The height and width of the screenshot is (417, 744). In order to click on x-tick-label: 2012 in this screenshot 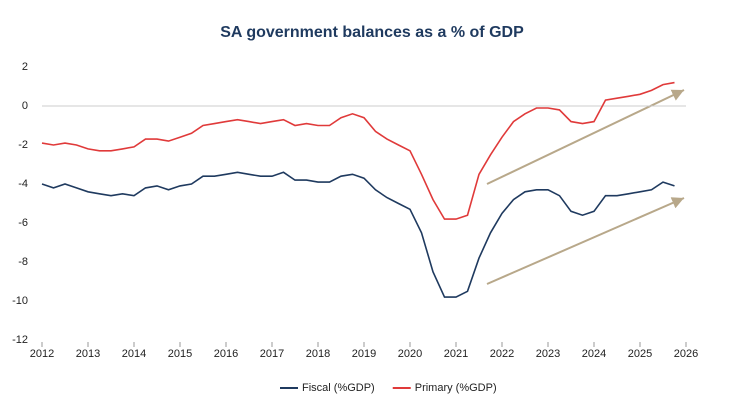, I will do `click(42, 354)`.